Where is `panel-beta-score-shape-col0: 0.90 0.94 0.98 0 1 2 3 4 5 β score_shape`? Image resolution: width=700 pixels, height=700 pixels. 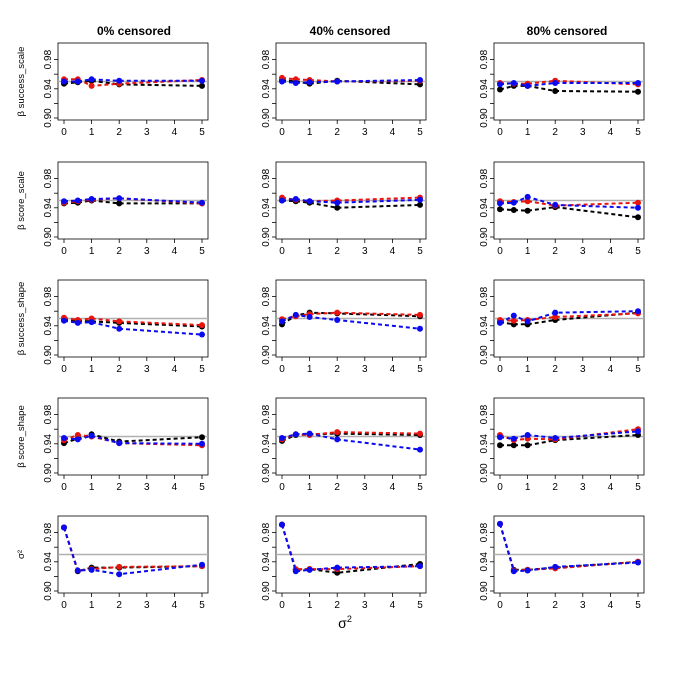 panel-beta-score-shape-col0: 0.90 0.94 0.98 0 1 2 3 4 5 β score_shape is located at coordinates (112, 445).